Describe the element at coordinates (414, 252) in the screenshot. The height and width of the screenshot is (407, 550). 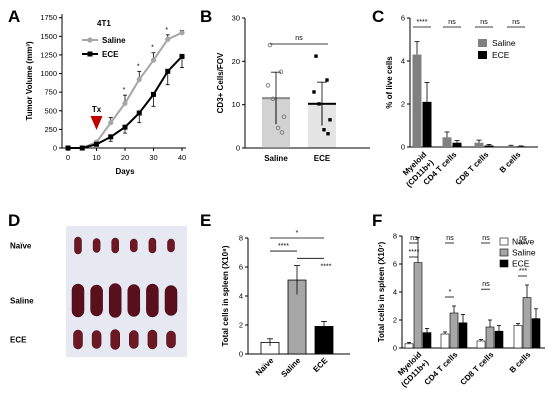
I see `f-significance-label-bottom: ****` at that location.